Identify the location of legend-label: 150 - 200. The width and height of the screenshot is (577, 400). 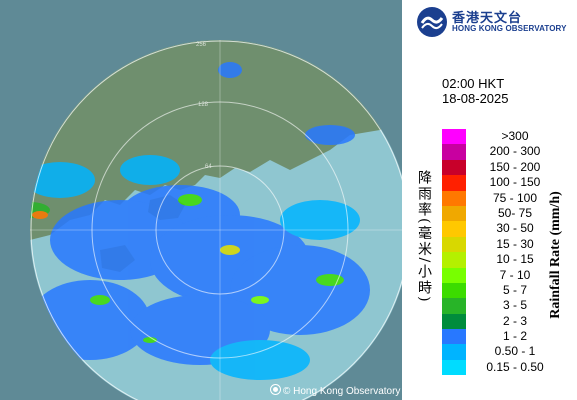
(515, 166).